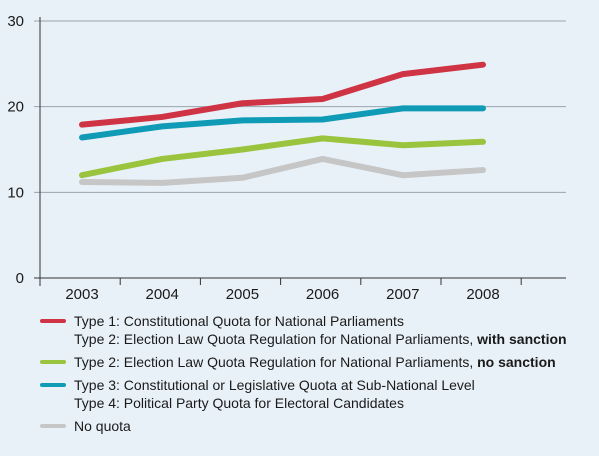 This screenshot has width=599, height=456. Describe the element at coordinates (322, 294) in the screenshot. I see `x-tick-label: 2006` at that location.